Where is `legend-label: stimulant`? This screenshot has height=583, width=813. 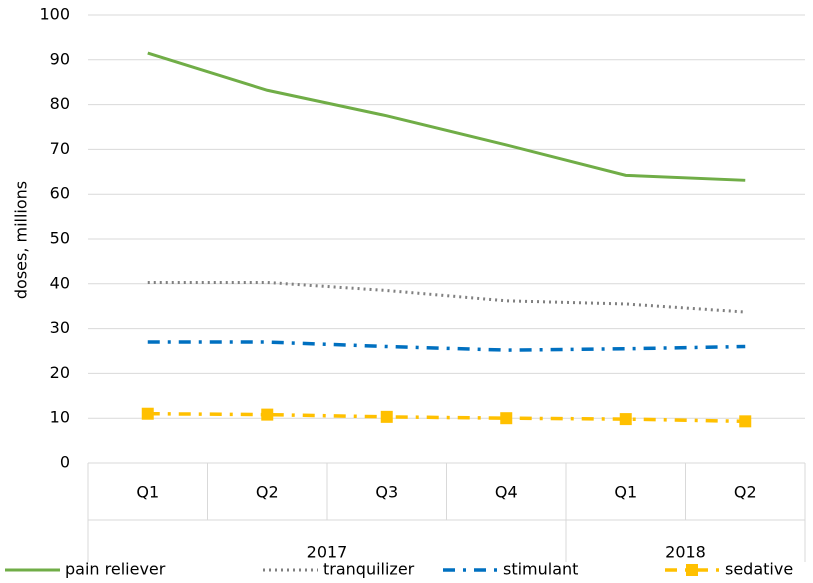 legend-label: stimulant is located at coordinates (540, 569).